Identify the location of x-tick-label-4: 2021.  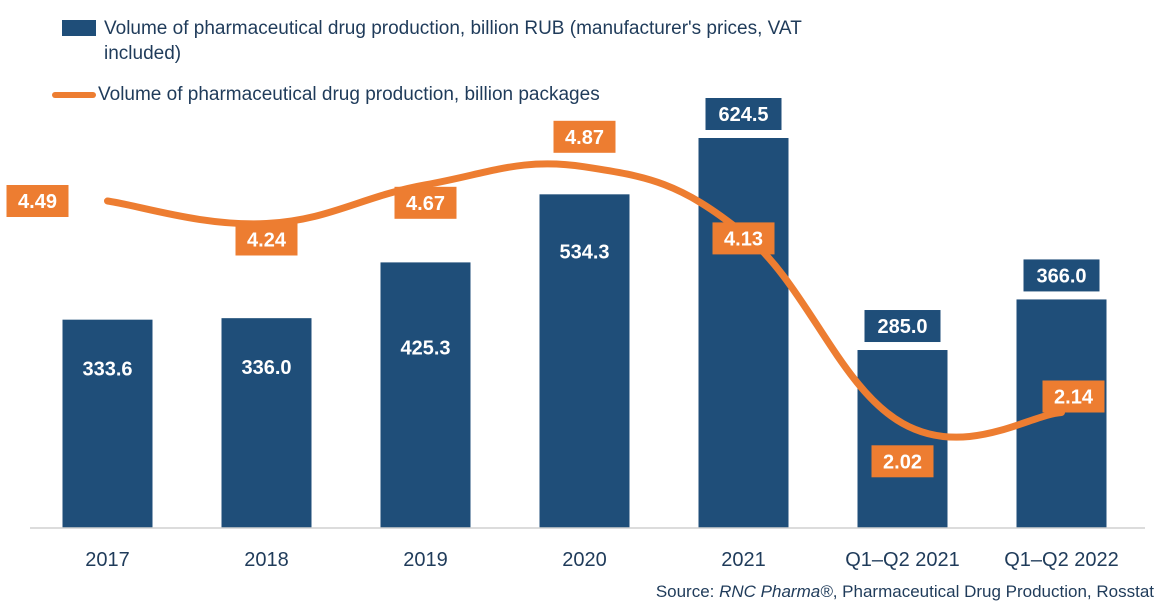
(743, 560).